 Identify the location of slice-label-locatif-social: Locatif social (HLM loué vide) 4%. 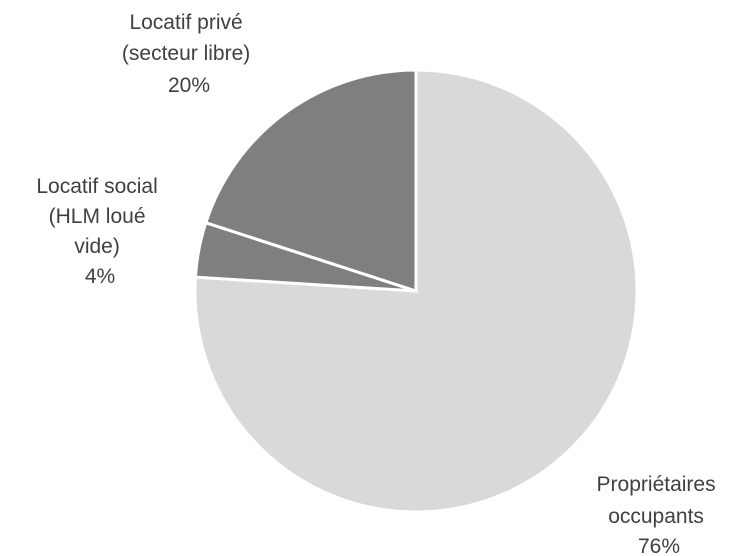
(99, 231).